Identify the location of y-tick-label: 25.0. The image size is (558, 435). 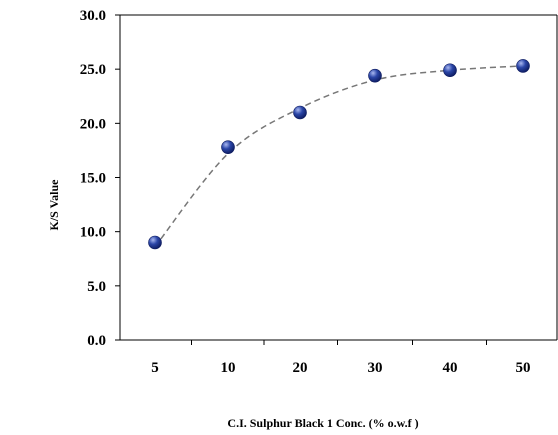
(93, 70).